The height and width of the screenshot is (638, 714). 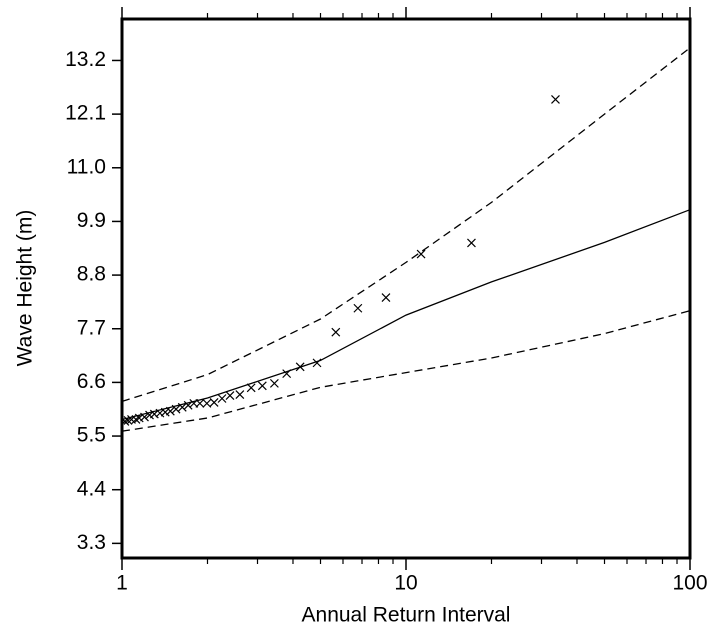 I want to click on x-tick-label: 10, so click(x=405, y=583).